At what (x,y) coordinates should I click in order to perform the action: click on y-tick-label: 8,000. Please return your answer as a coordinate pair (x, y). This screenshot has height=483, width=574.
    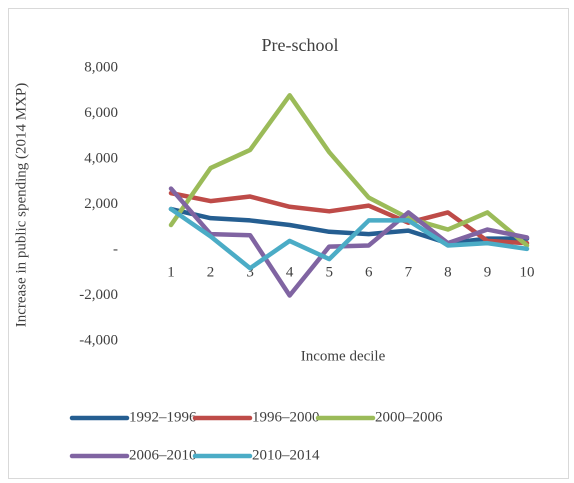
    Looking at the image, I should click on (101, 67).